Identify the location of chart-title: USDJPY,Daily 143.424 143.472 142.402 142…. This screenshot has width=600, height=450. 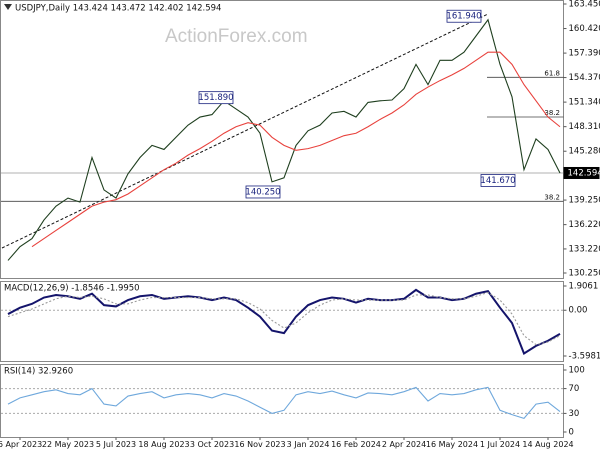
(118, 9).